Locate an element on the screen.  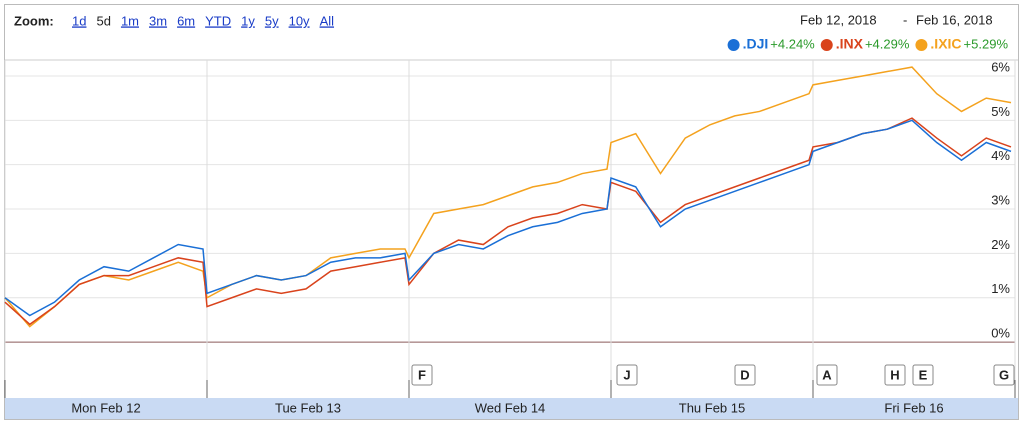
x-tick-label: Tue Feb 13 is located at coordinates (308, 407).